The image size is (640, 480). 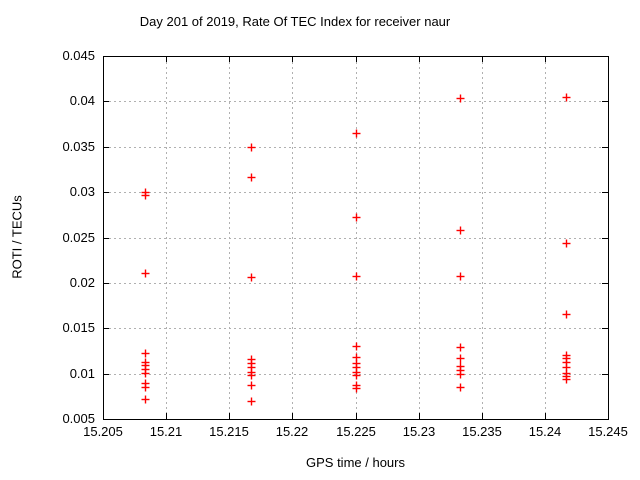 I want to click on x-tick-label: 15.245, so click(x=608, y=431).